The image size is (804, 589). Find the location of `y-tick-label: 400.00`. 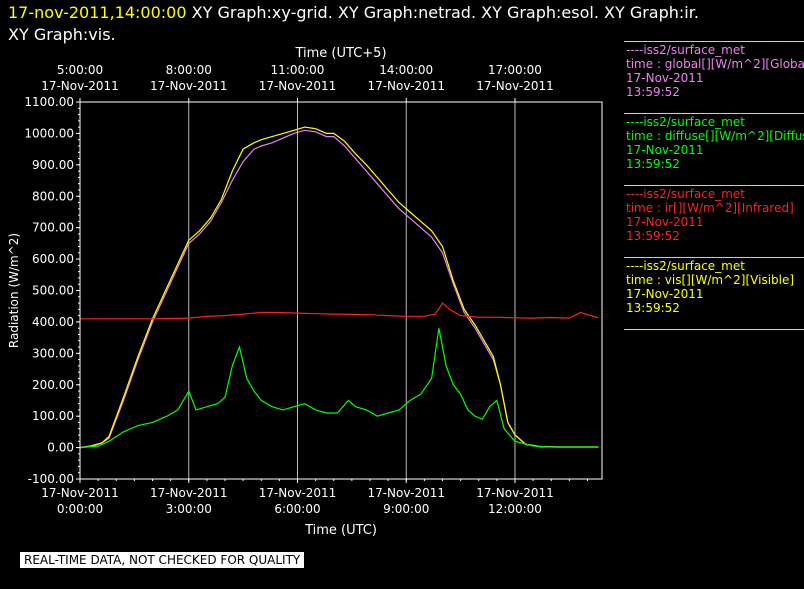

y-tick-label: 400.00 is located at coordinates (53, 322).